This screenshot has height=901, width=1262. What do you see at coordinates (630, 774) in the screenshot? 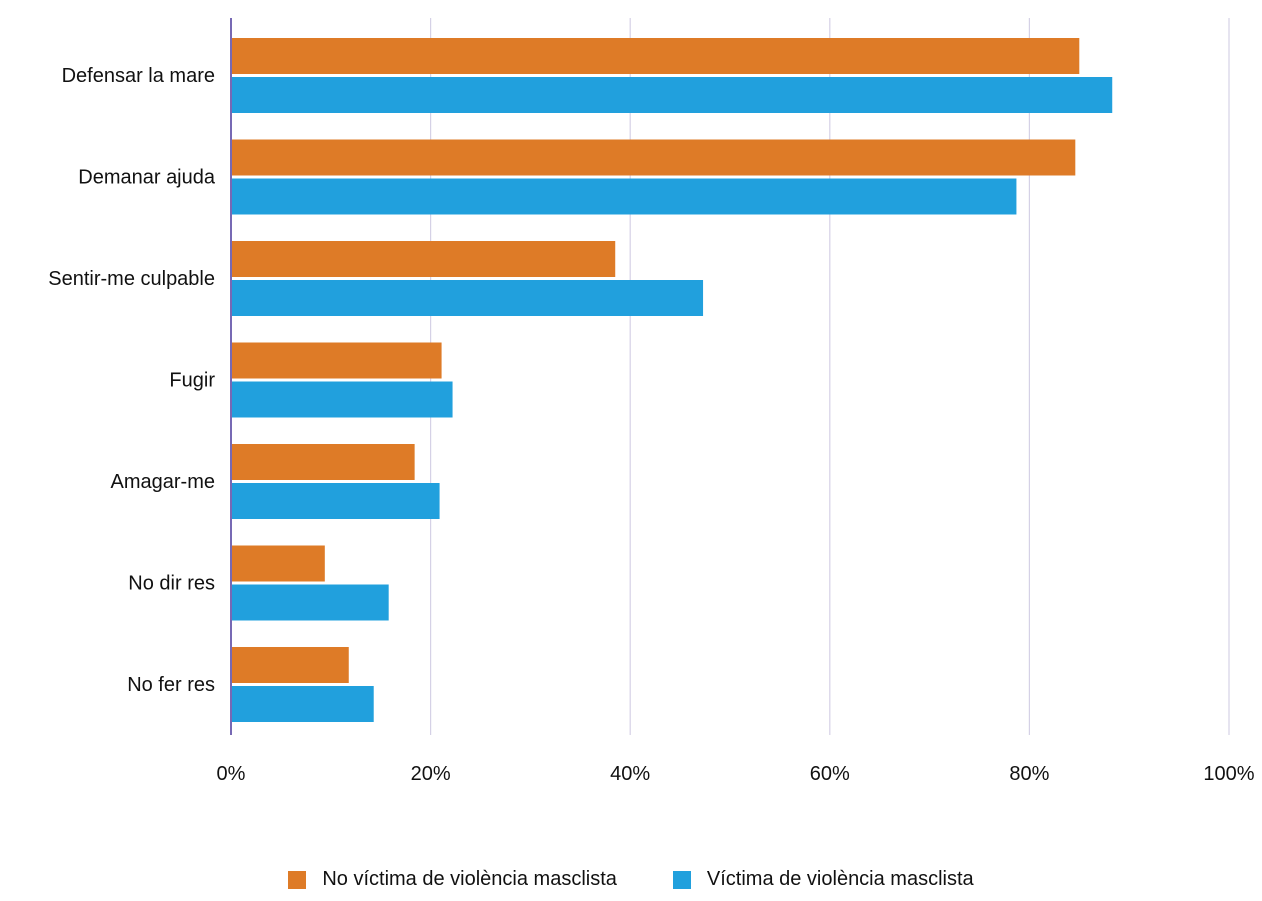
I see `x-tick-label: 40%` at bounding box center [630, 774].